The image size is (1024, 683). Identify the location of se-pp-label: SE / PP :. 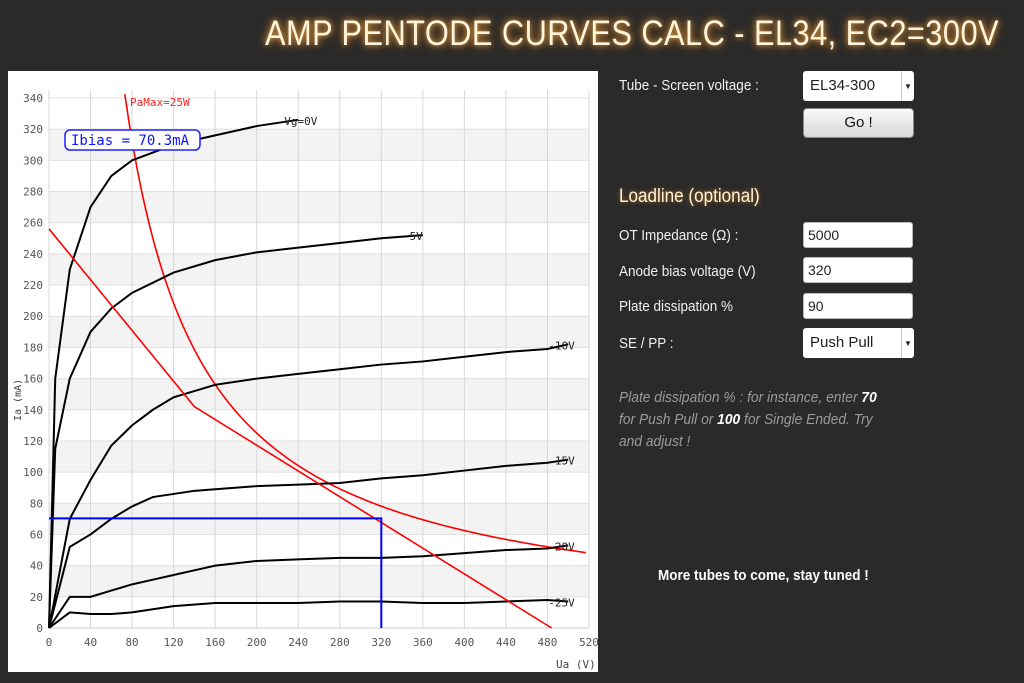
(646, 343).